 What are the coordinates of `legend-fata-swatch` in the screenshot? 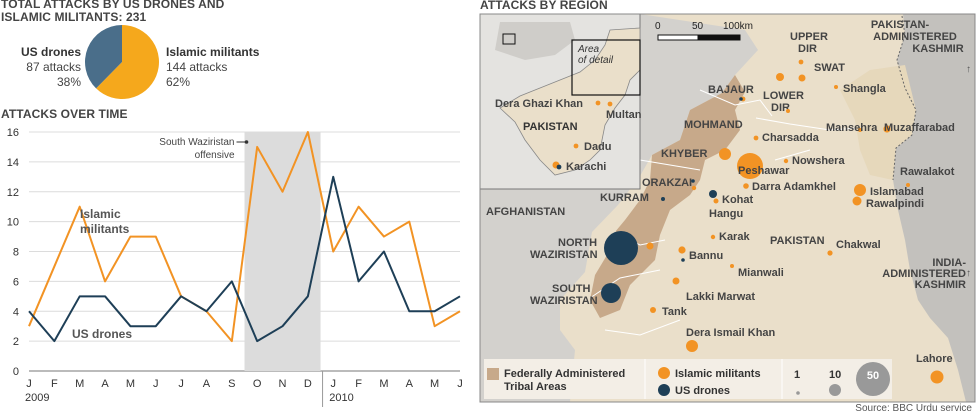 It's located at (493, 374).